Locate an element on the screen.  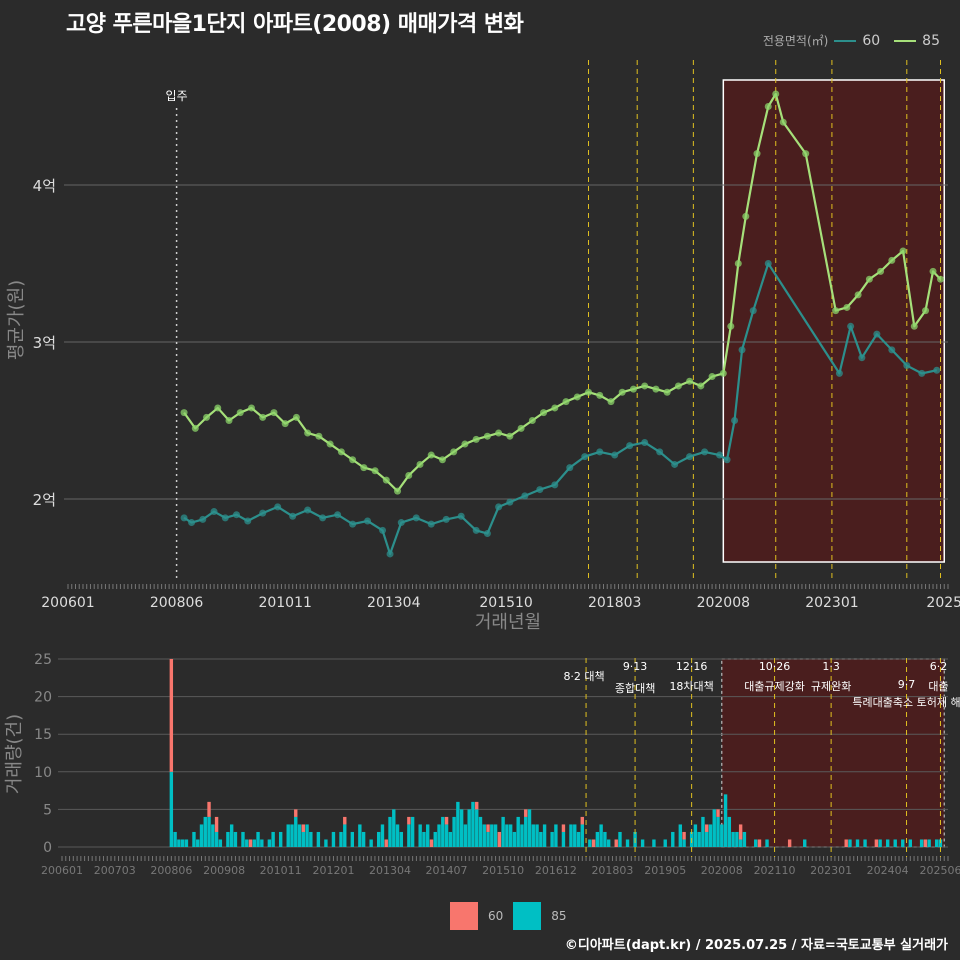
x-tick-label-bottom: 201407 is located at coordinates (447, 870).